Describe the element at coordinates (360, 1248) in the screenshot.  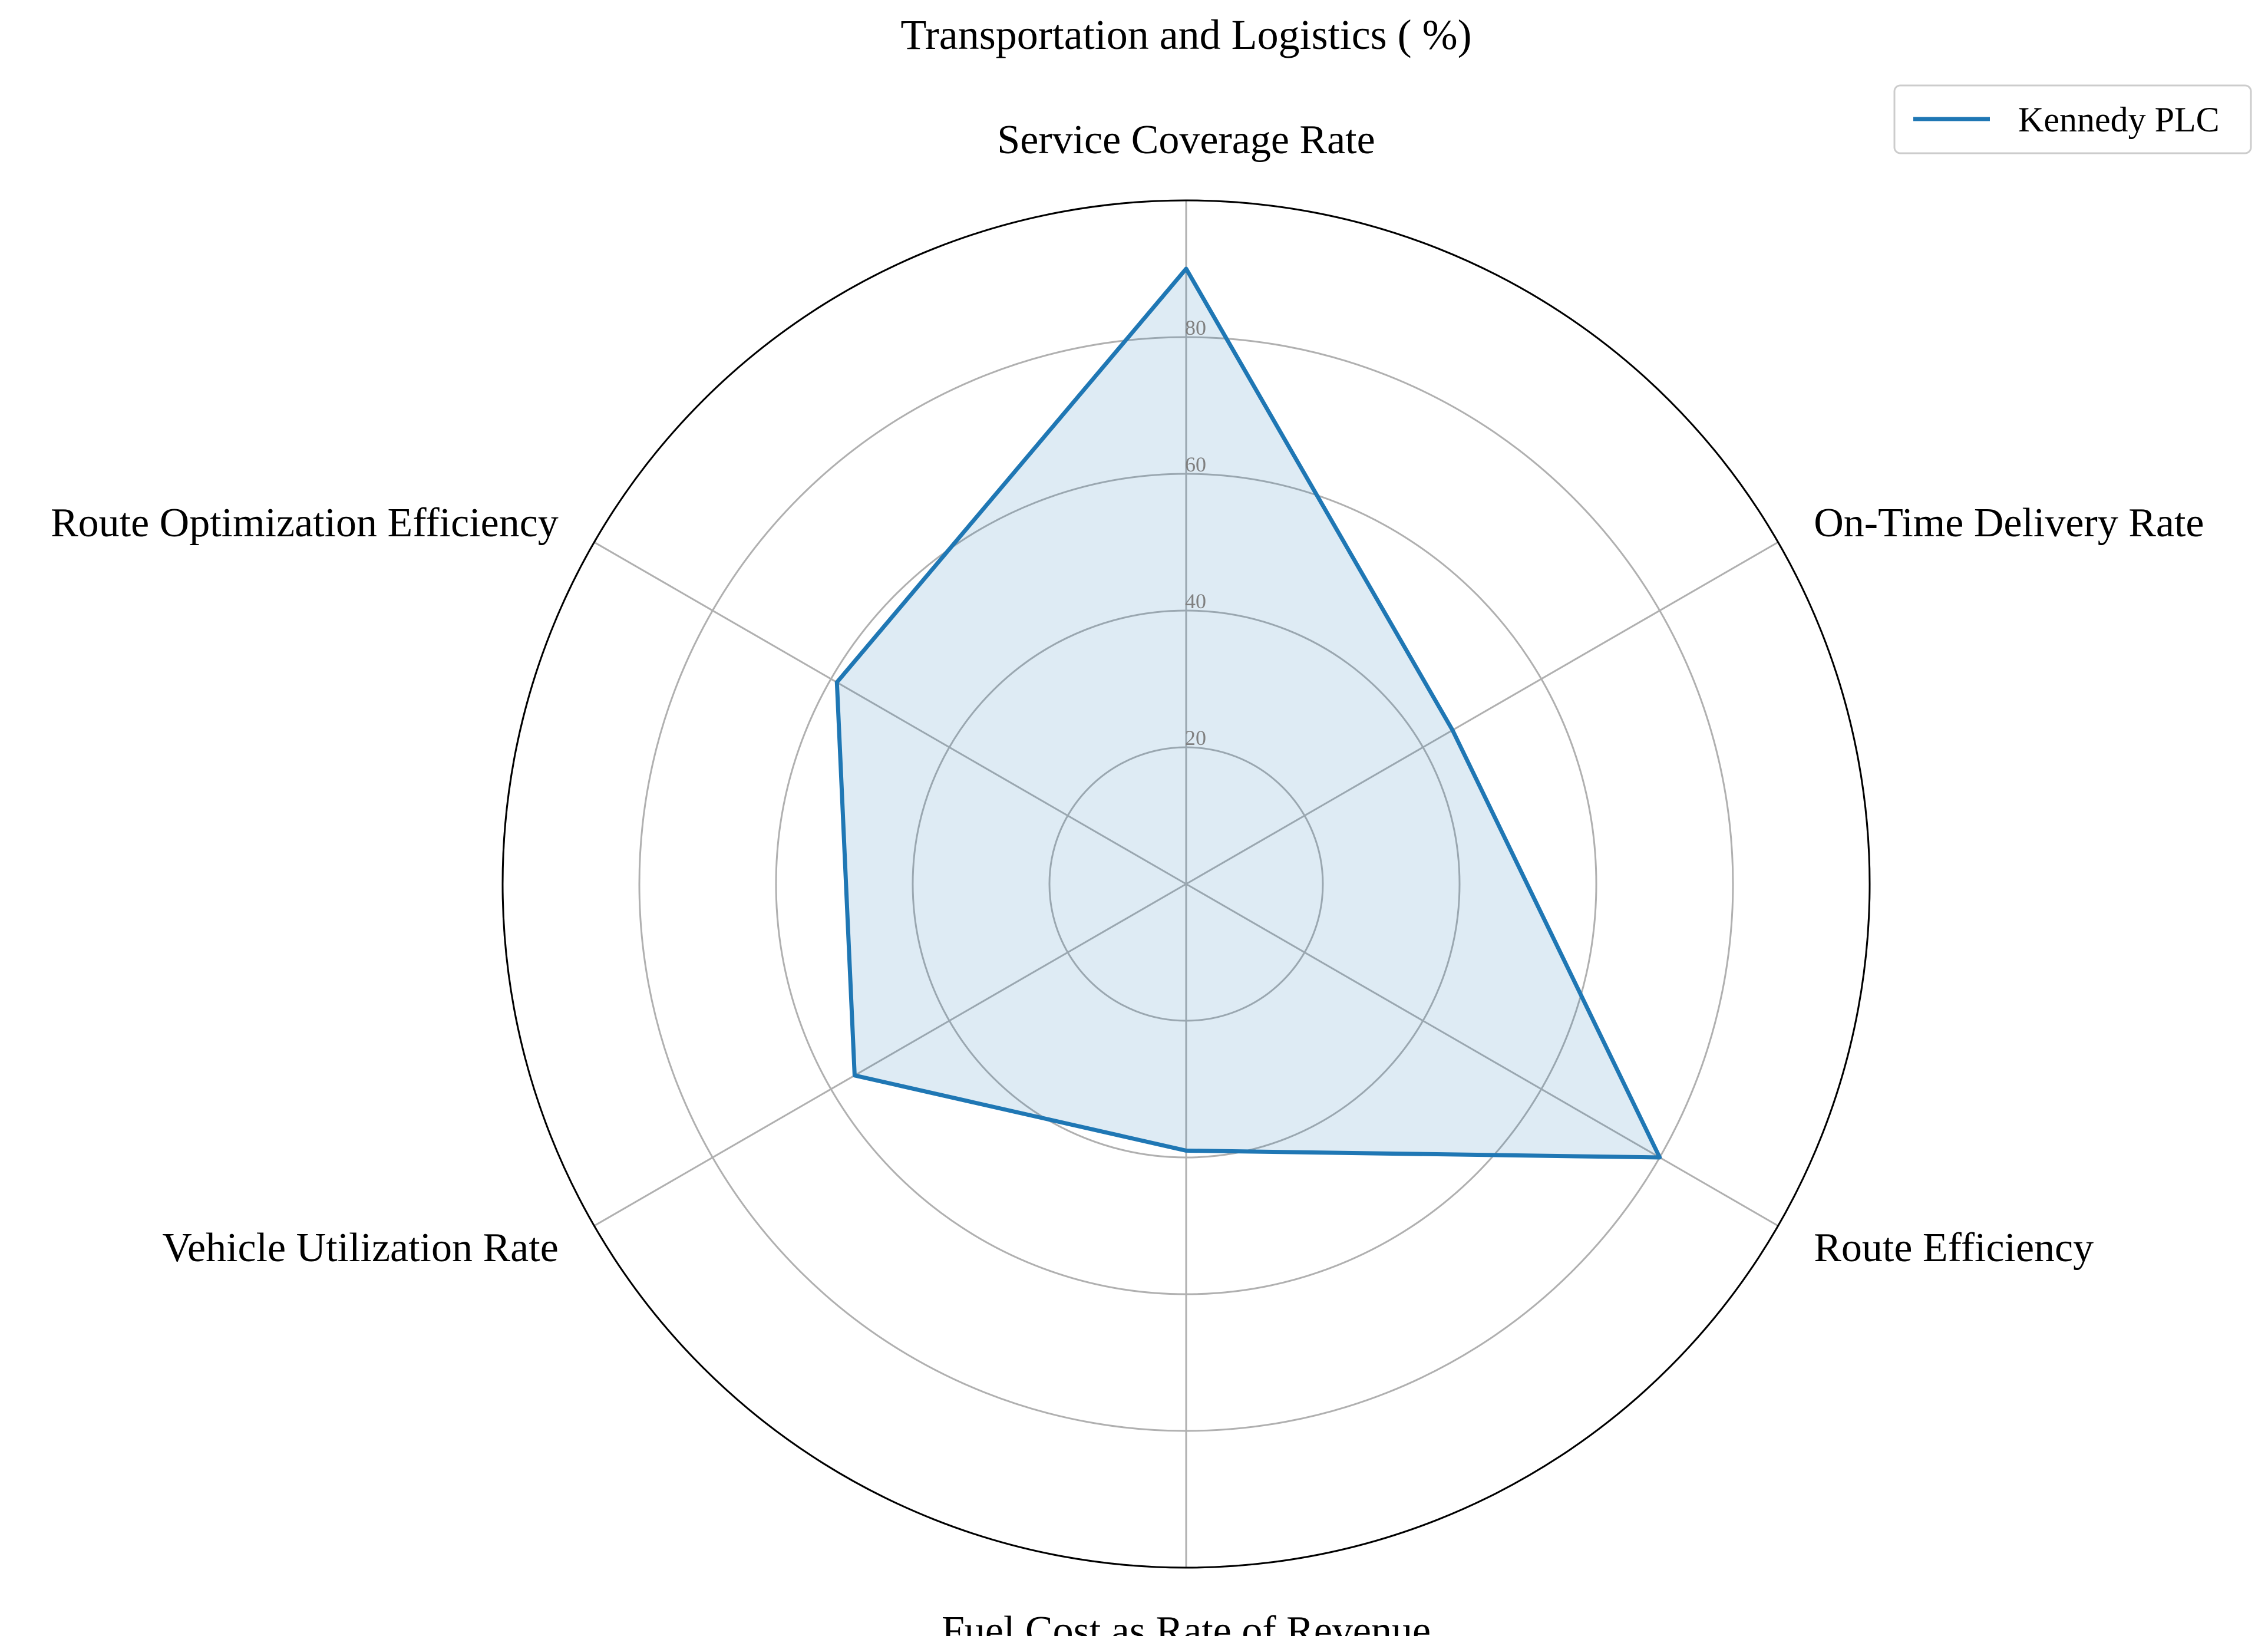
I see `category-label-4: Vehicle Utilization Rate` at that location.